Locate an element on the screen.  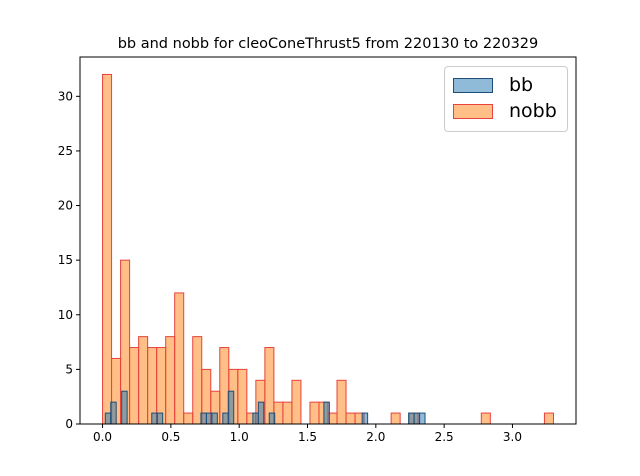
legend-label-bb: bb is located at coordinates (521, 85).